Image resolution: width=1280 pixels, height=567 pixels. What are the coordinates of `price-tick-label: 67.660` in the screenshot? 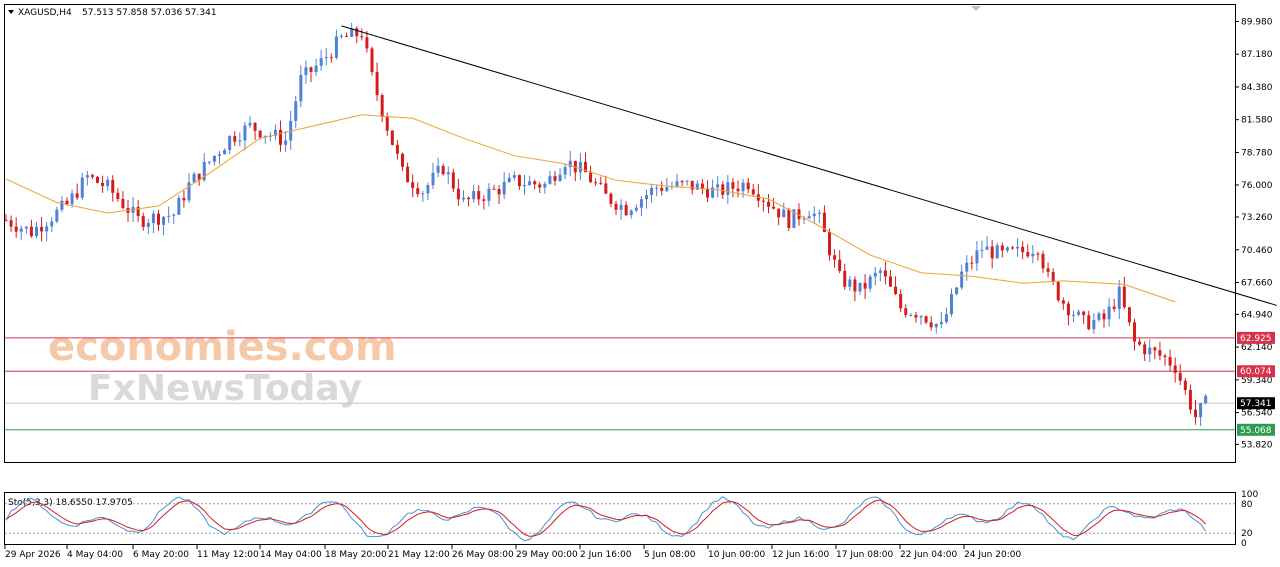 It's located at (1257, 284).